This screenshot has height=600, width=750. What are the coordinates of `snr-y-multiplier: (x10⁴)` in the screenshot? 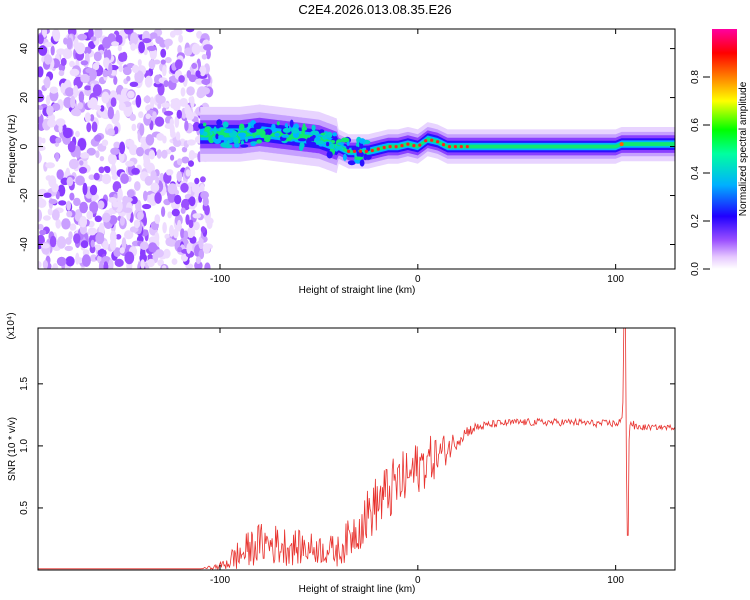 It's located at (11, 325).